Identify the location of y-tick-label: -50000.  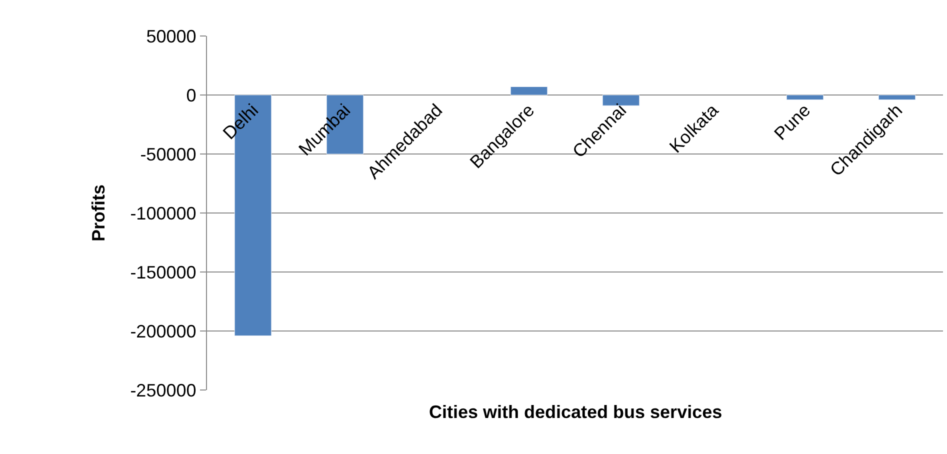
(168, 154).